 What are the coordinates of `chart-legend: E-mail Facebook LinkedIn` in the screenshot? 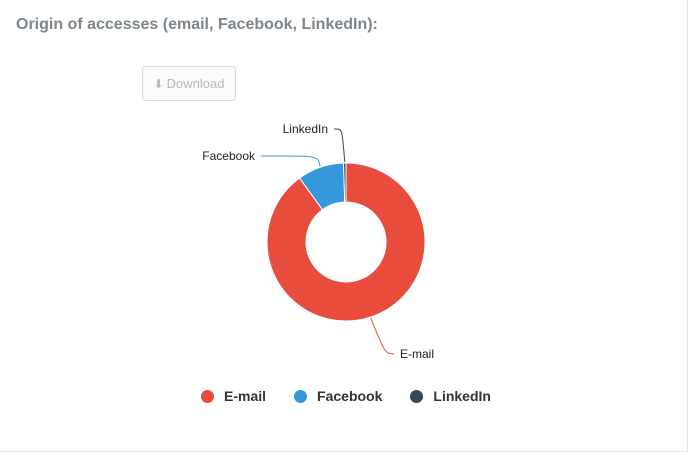 It's located at (346, 396).